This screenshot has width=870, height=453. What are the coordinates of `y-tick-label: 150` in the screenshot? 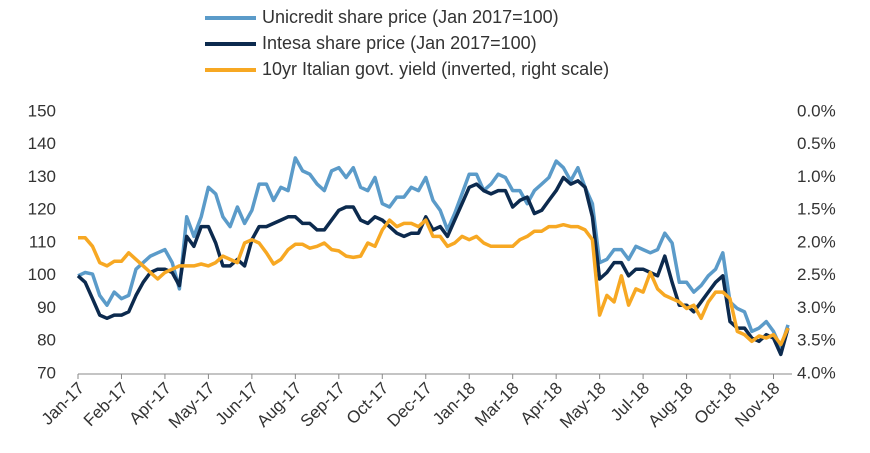 It's located at (42, 110).